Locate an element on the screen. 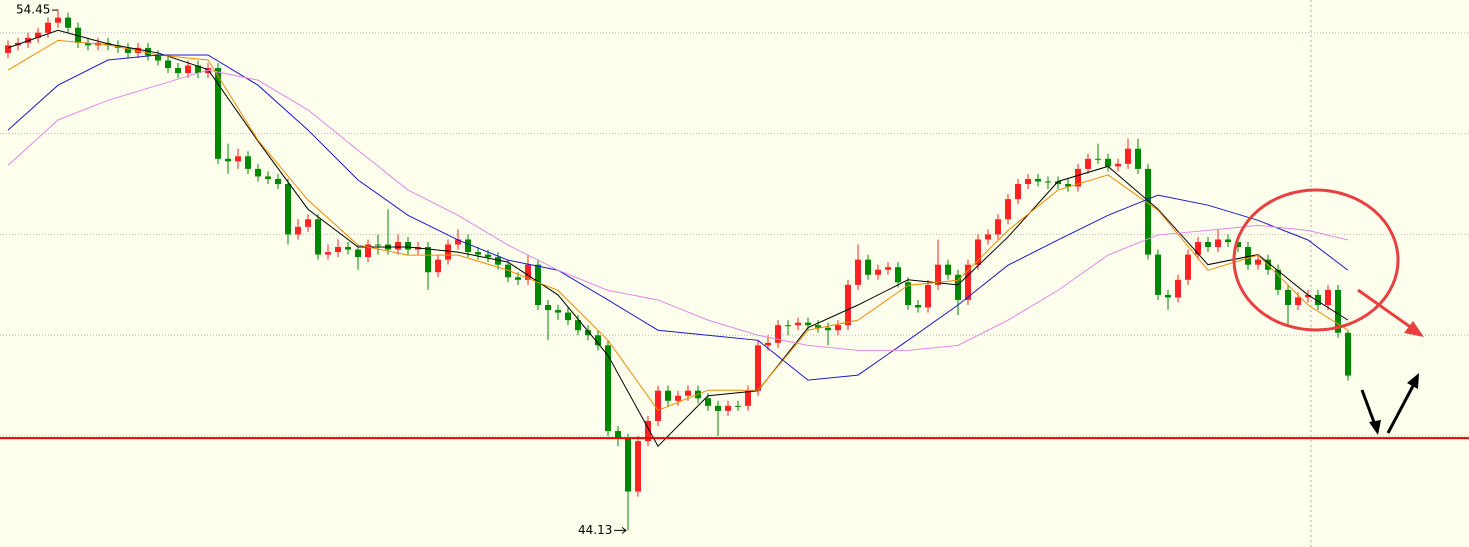 The image size is (1469, 547). highlight-circle is located at coordinates (1316, 260).